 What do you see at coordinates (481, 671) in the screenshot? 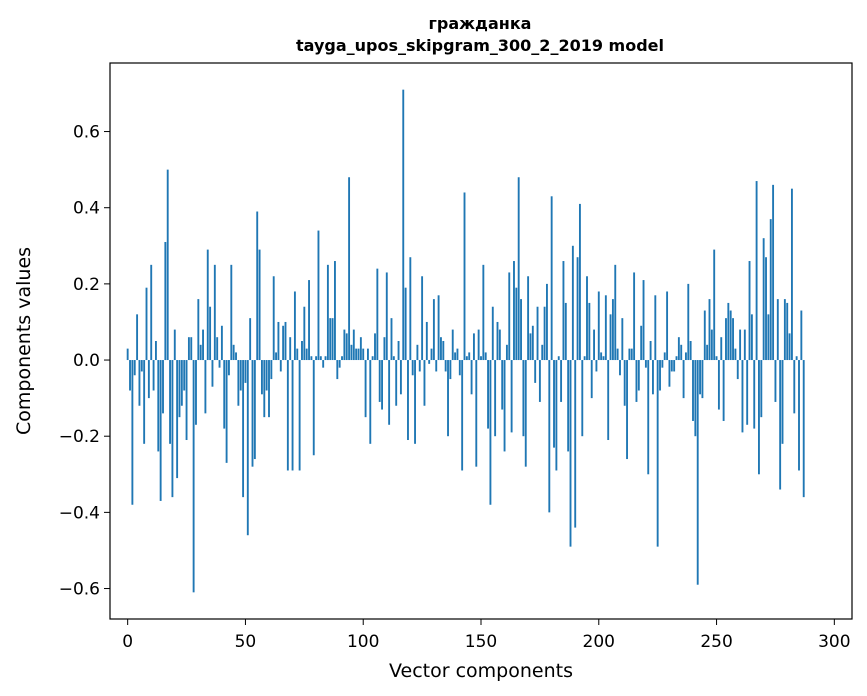
I see `x-axis-label: Vector components` at bounding box center [481, 671].